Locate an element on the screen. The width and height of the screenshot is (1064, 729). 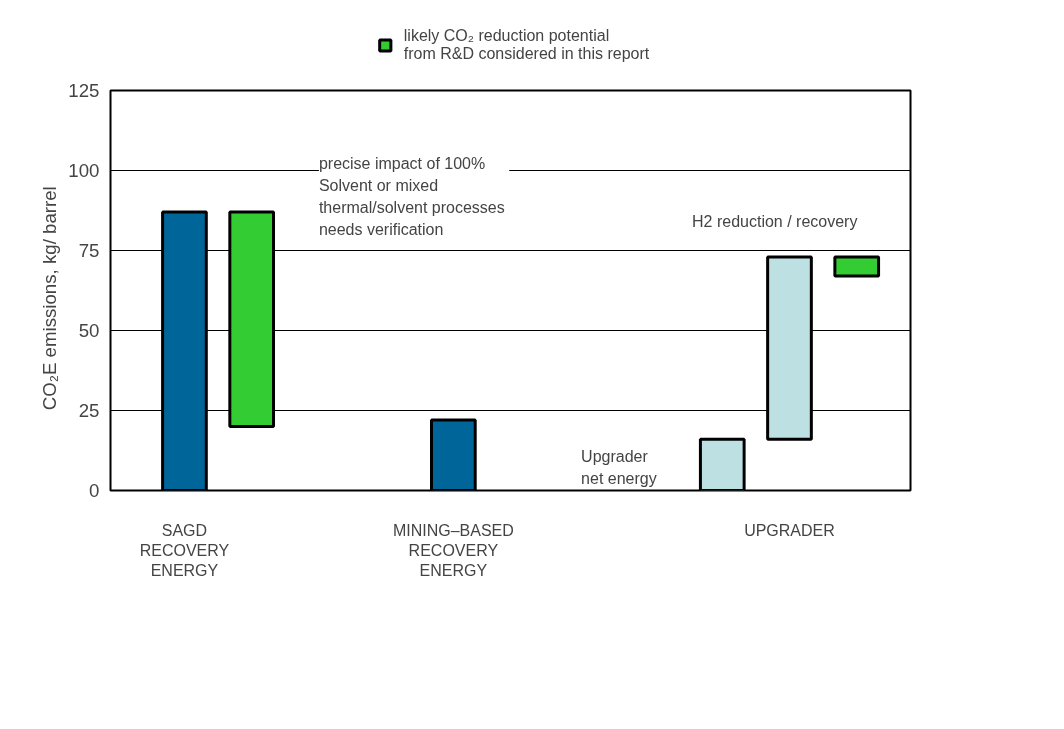
y-tick-label: 50 is located at coordinates (89, 330).